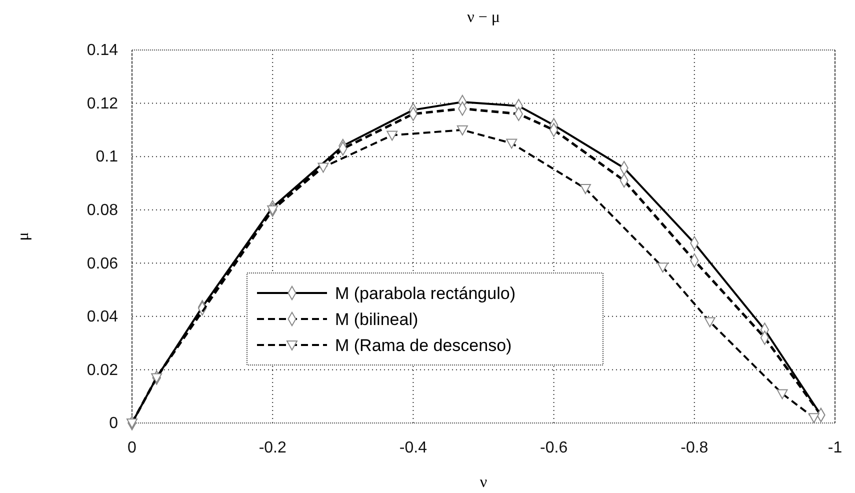  I want to click on x-tick-label: -0.4, so click(413, 447).